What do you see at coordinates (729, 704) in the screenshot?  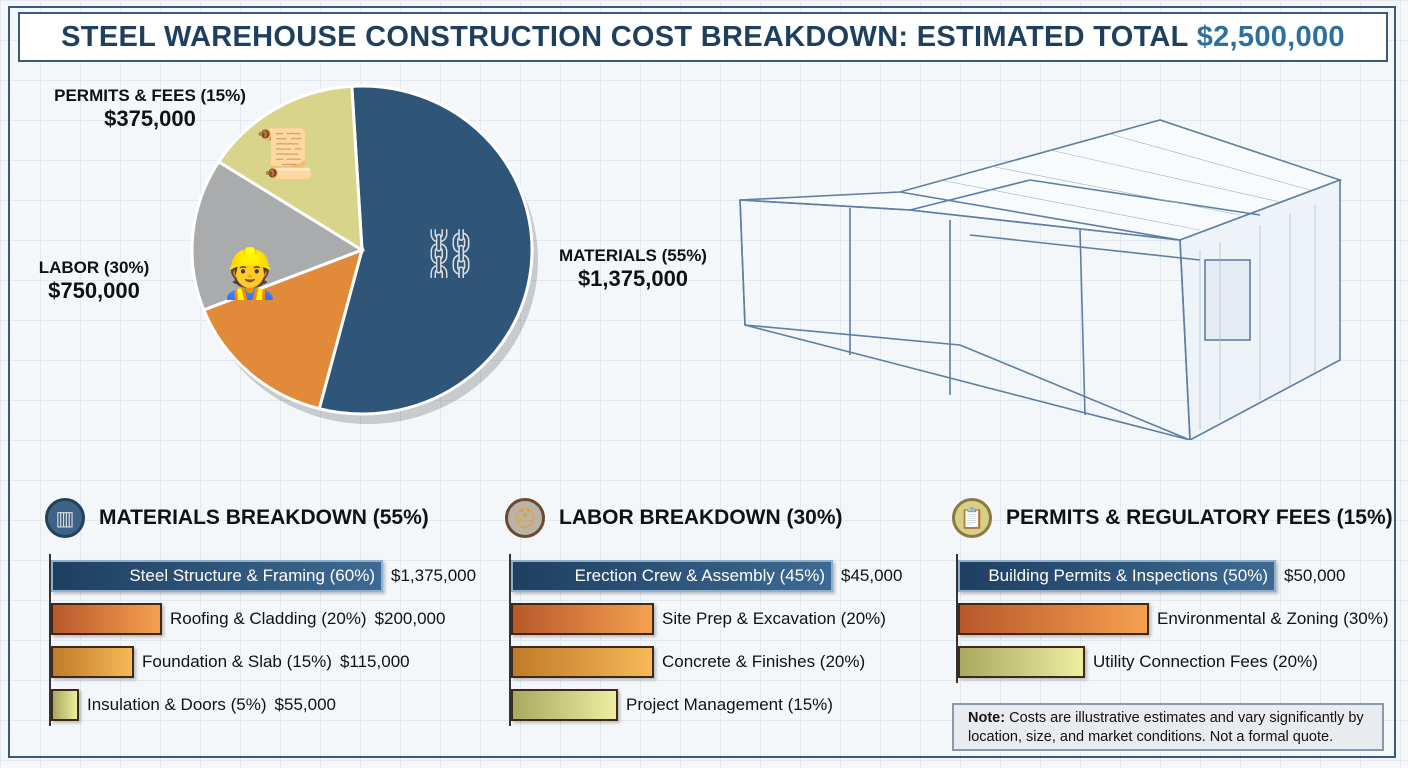 I see `bar-label: Project Management (15%)` at bounding box center [729, 704].